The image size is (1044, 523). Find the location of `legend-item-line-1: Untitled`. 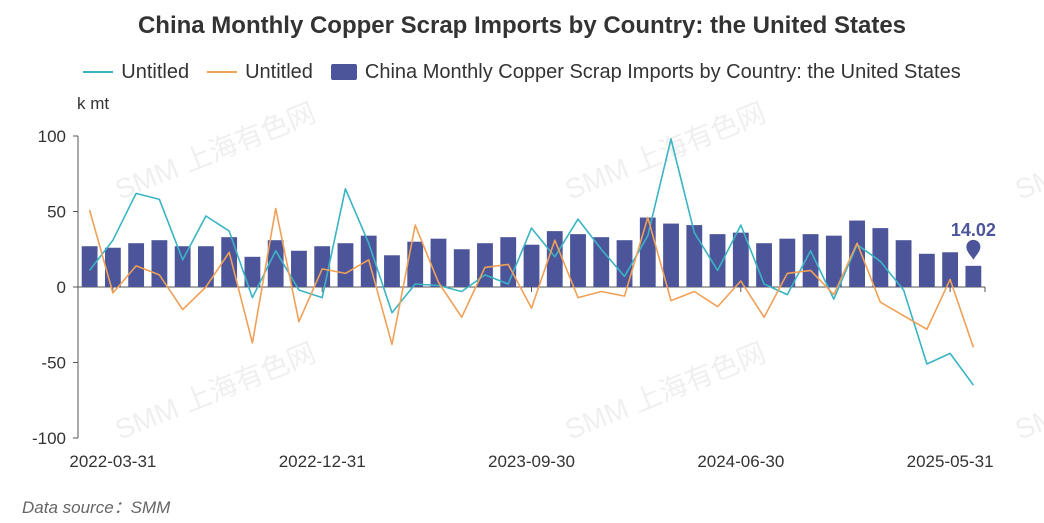

legend-item-line-1: Untitled is located at coordinates (136, 72).